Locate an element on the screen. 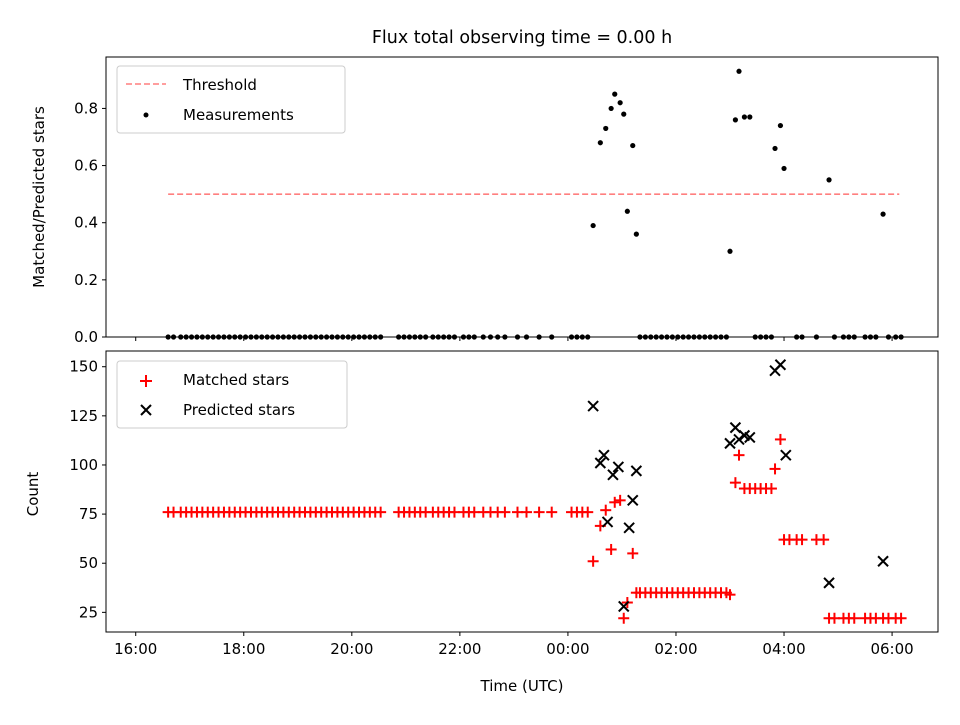 The height and width of the screenshot is (725, 960). series-predicted-stars is located at coordinates (738, 486).